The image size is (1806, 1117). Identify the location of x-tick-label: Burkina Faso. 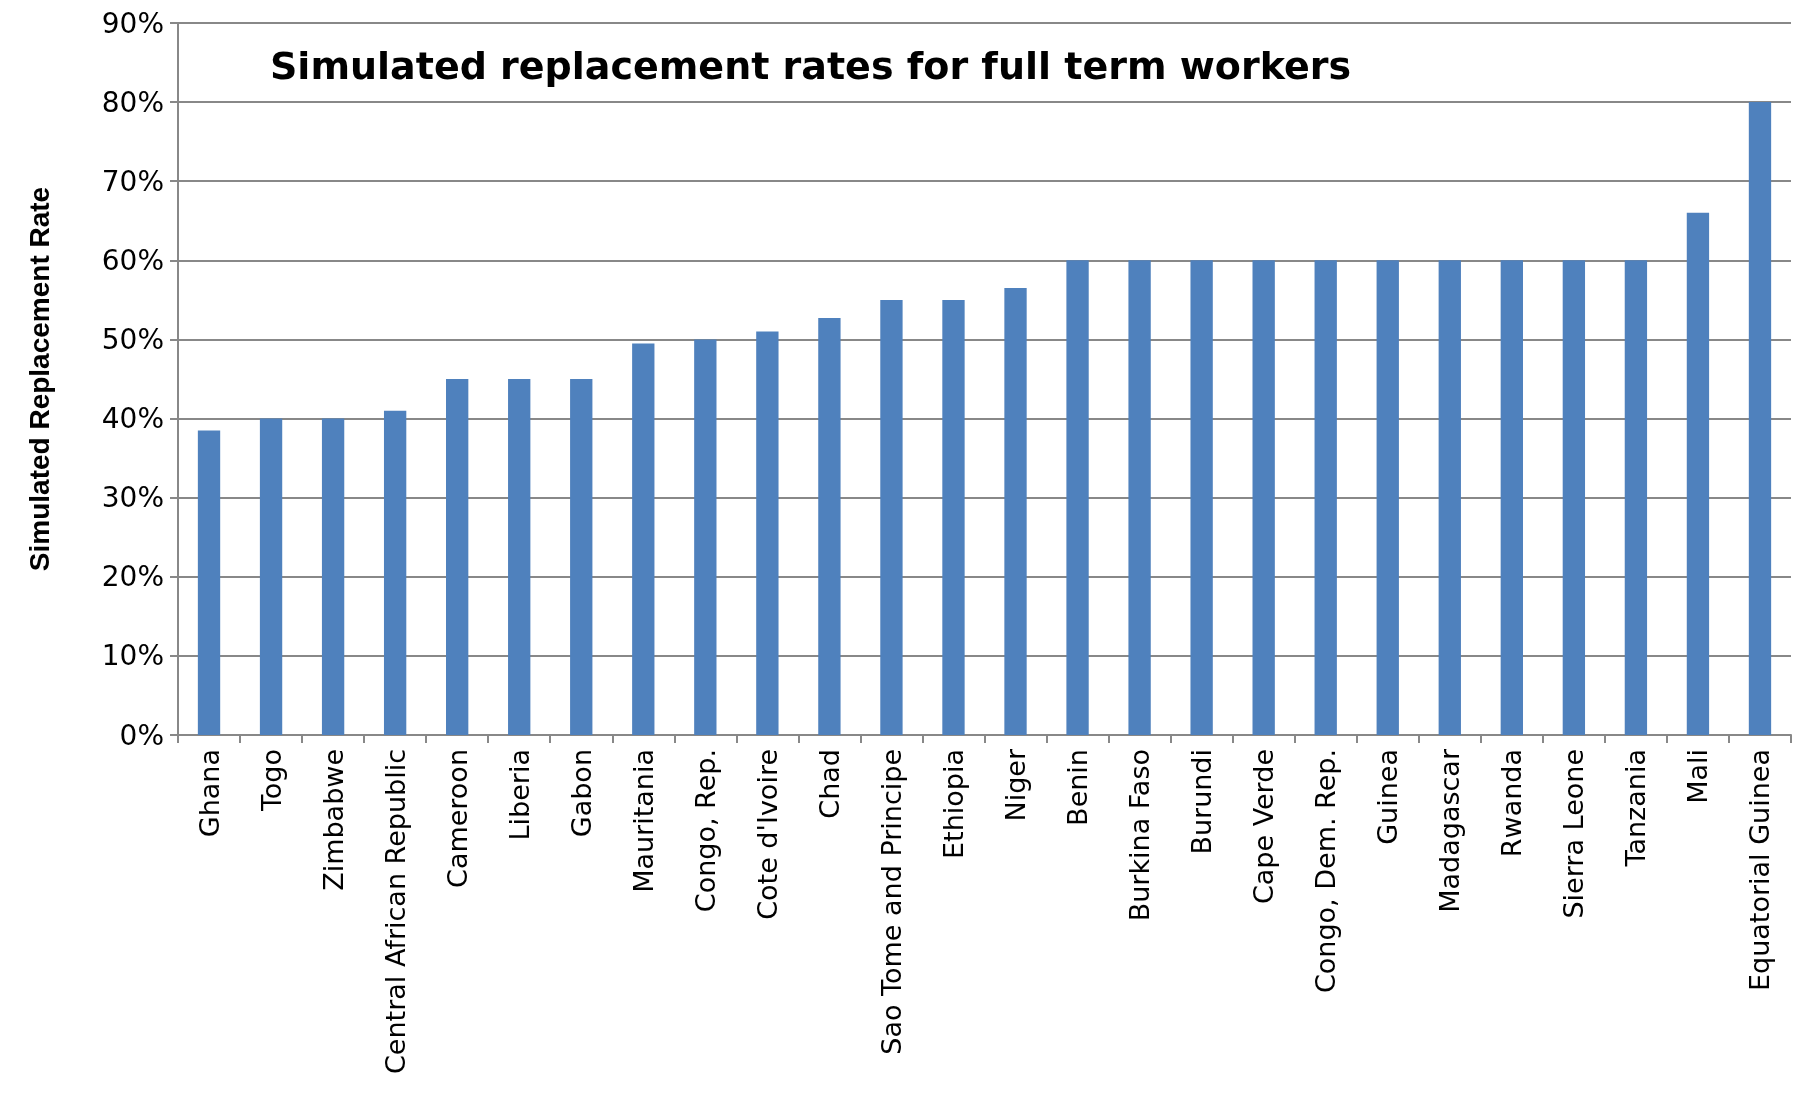
(1140, 835).